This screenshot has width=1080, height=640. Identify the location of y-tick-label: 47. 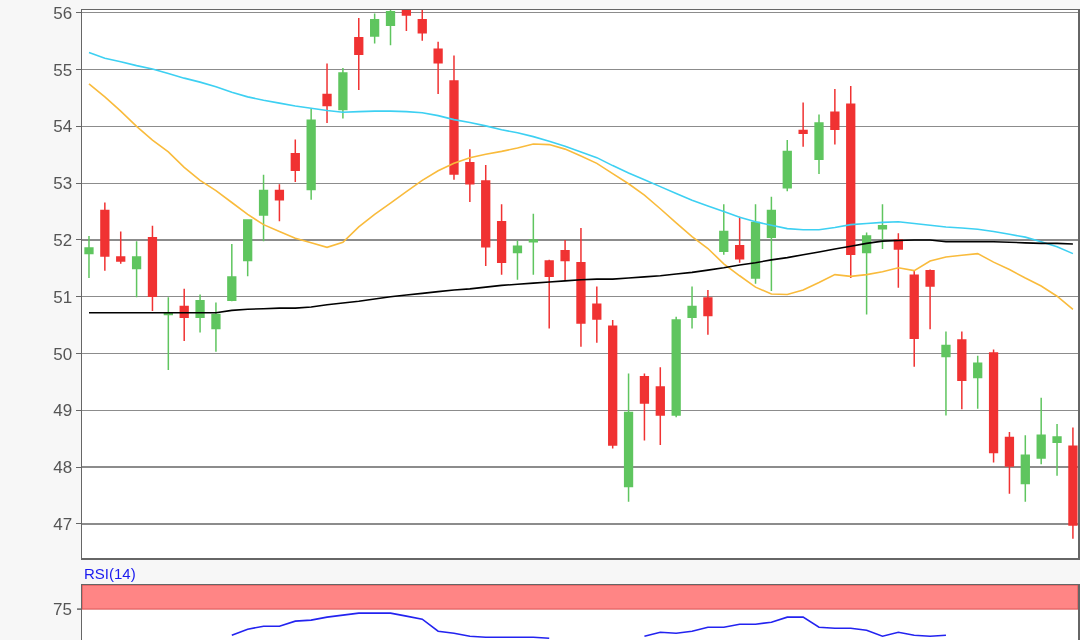
(63, 524).